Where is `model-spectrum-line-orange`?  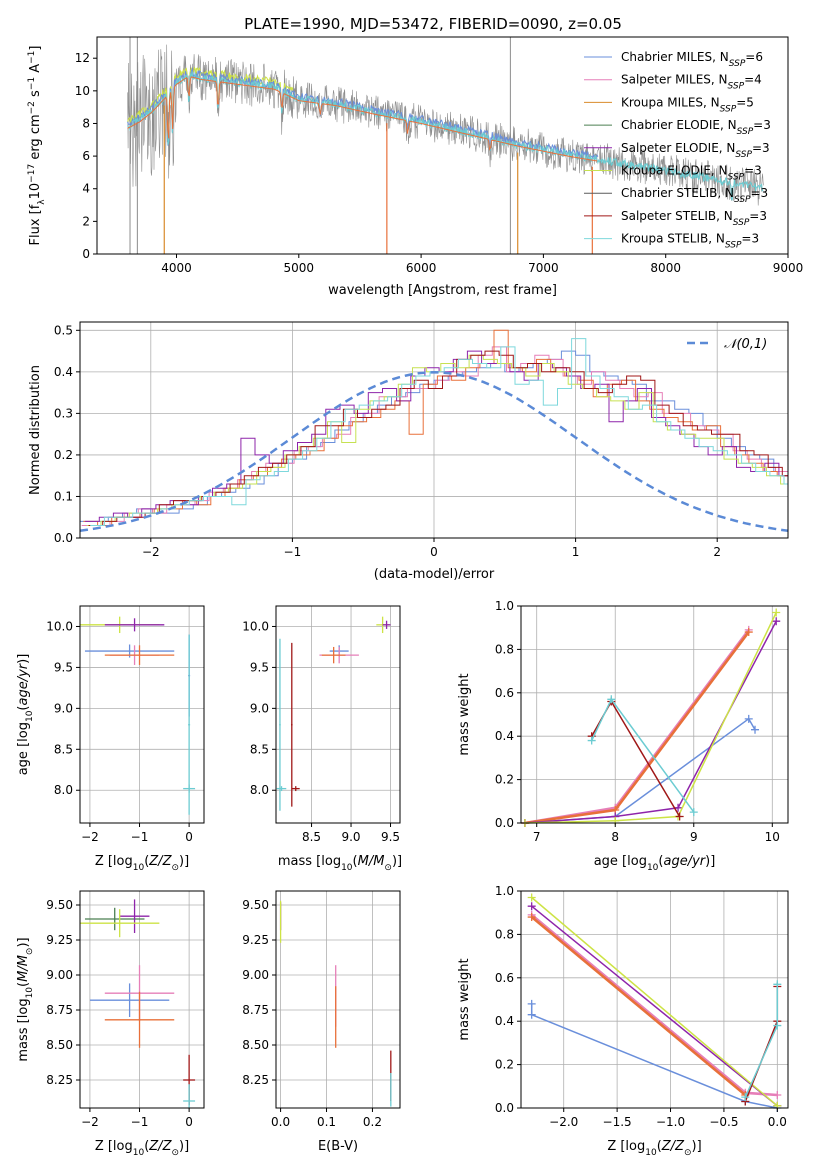
model-spectrum-line-orange is located at coordinates (362, 119).